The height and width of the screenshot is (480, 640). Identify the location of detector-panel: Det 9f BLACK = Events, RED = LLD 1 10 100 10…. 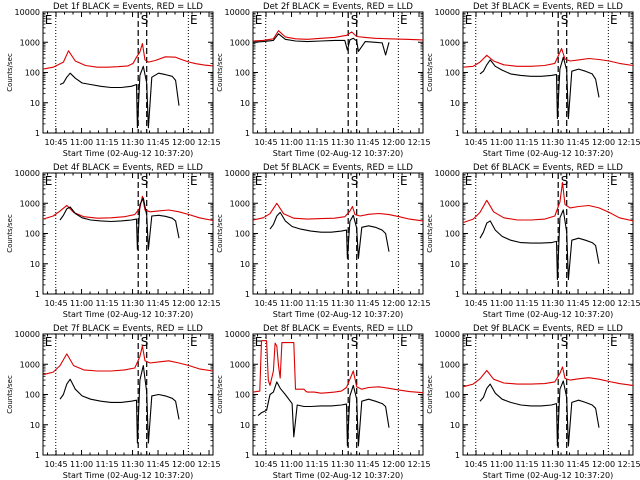
(533, 402).